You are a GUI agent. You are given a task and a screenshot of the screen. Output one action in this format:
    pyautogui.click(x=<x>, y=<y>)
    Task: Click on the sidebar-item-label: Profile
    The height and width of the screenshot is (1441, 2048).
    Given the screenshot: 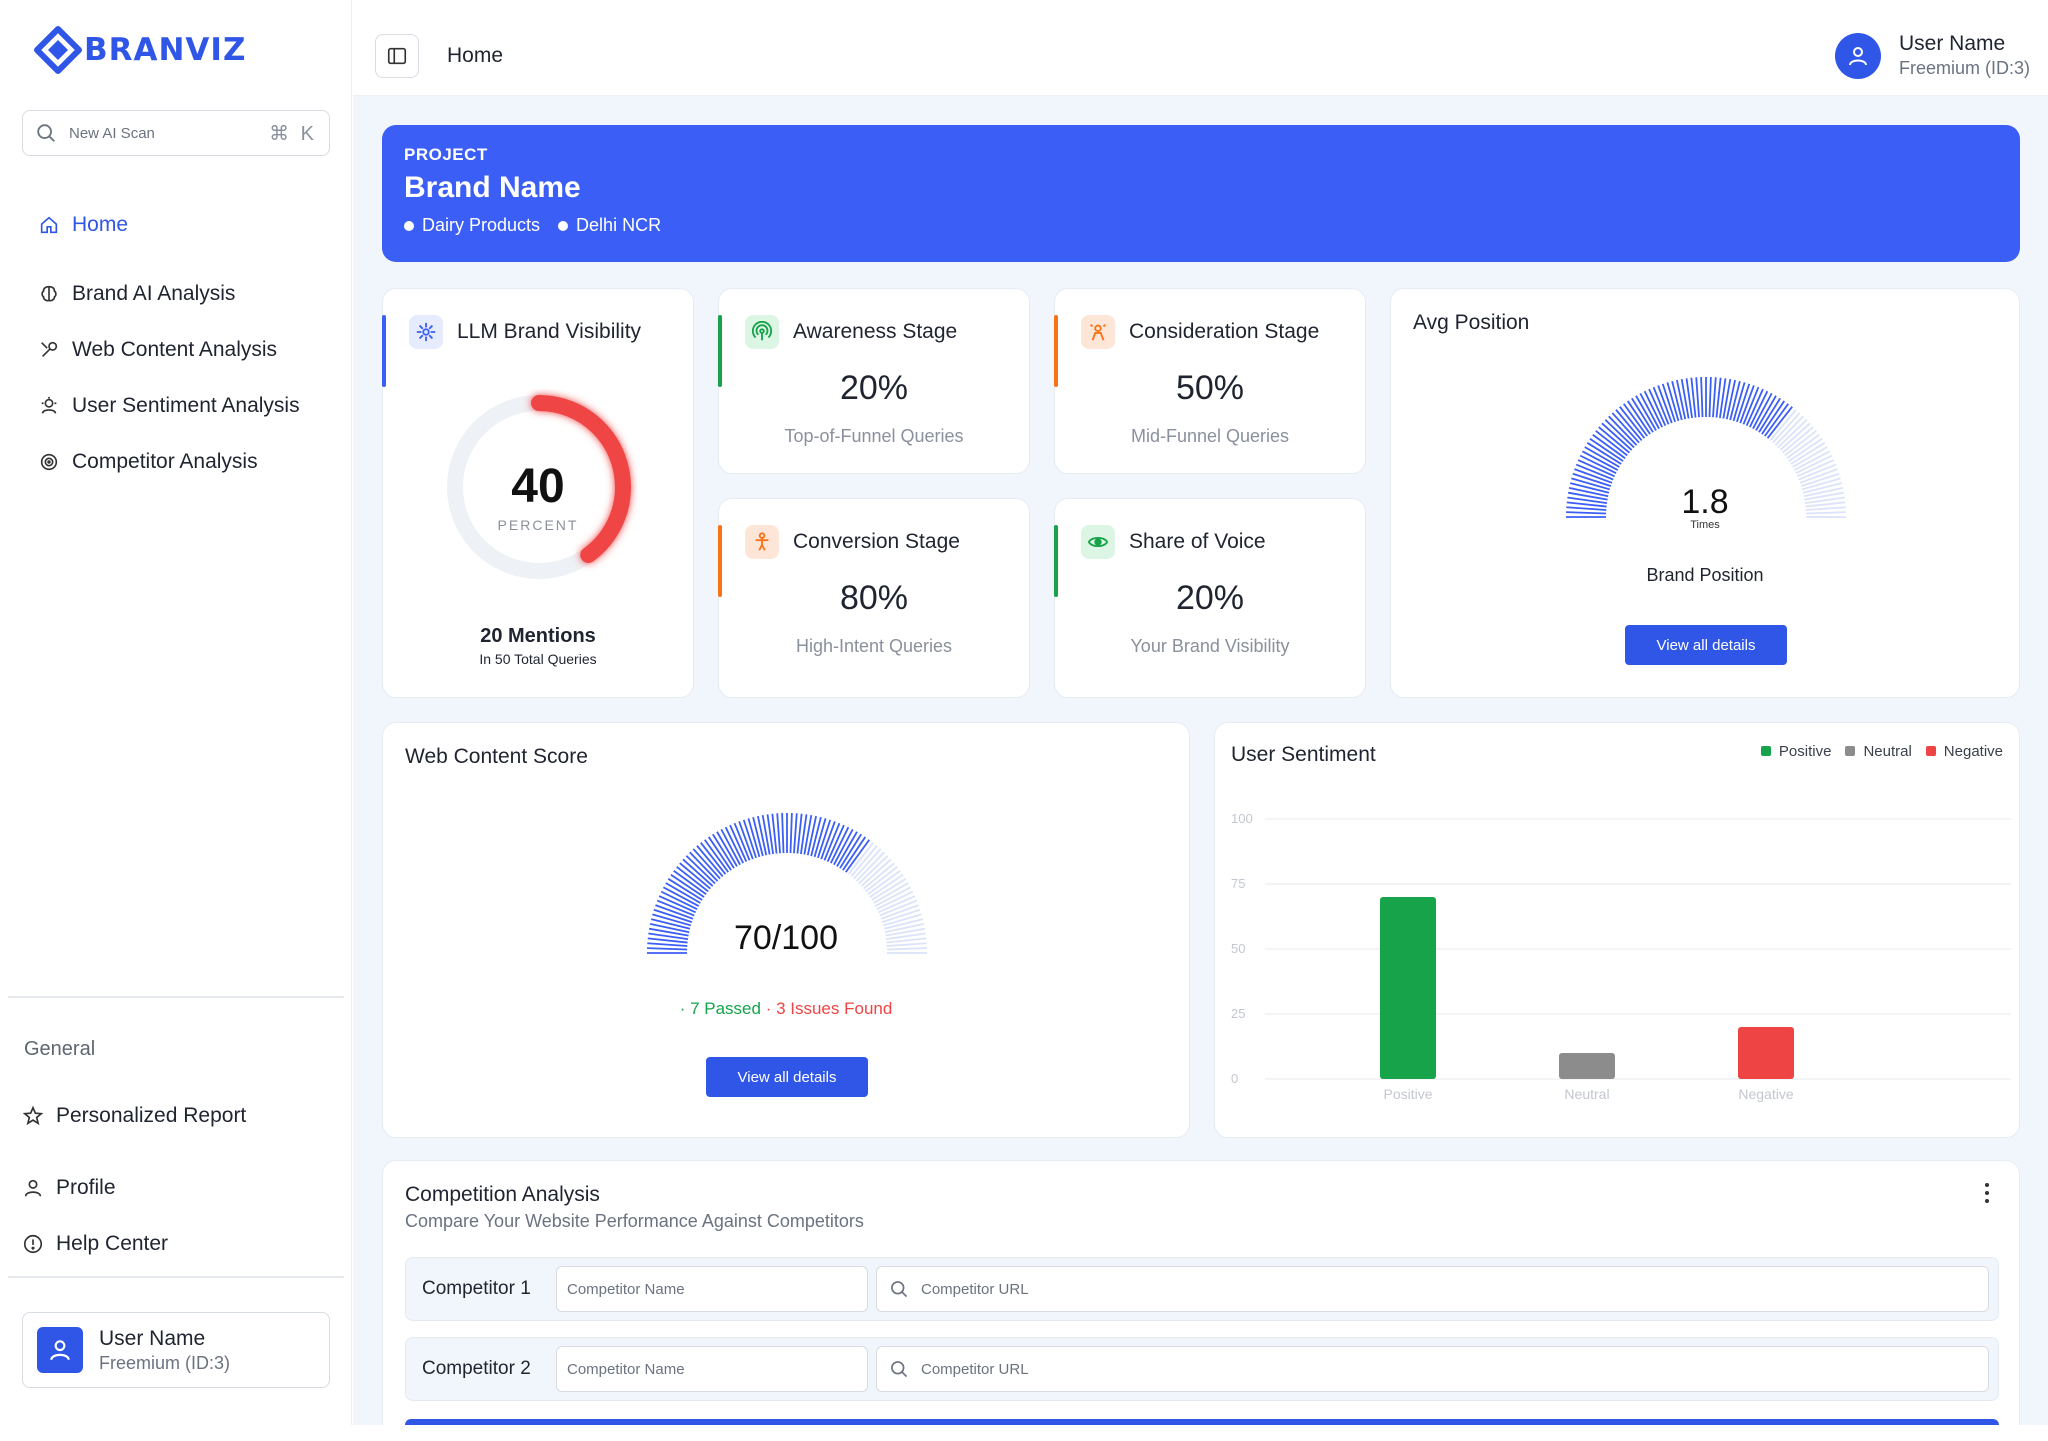 What is the action you would take?
    pyautogui.click(x=86, y=1187)
    